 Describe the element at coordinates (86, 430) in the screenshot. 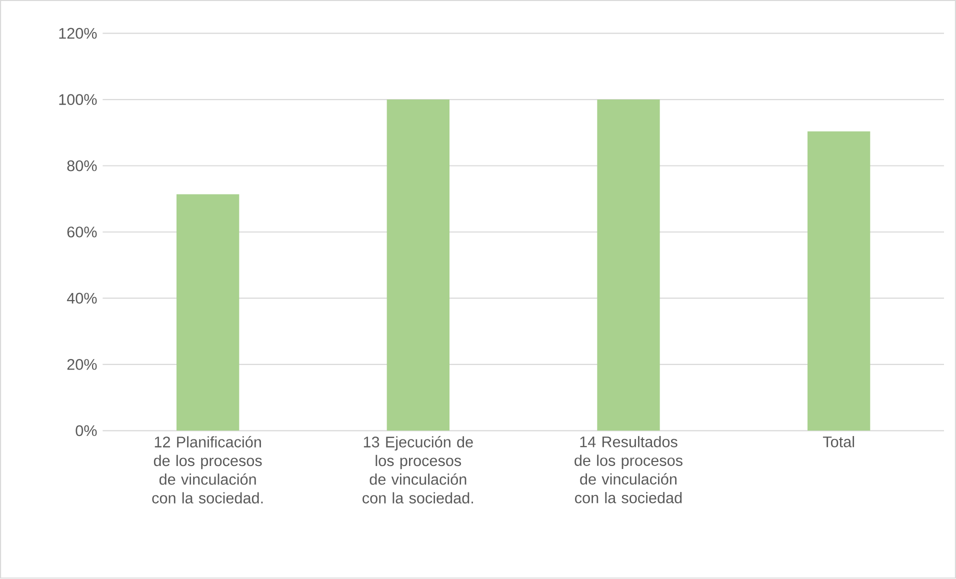

I see `y-tick-label: 0%` at that location.